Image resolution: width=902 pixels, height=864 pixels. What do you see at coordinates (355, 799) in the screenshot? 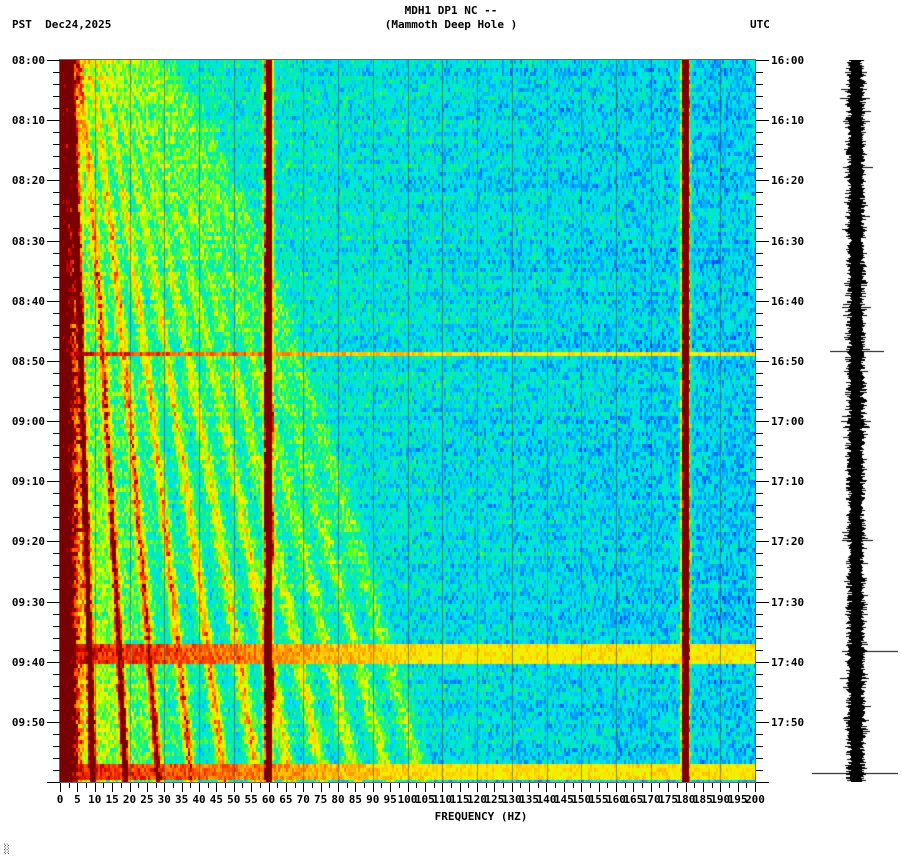
I see `frequency-axis-label: 85` at bounding box center [355, 799].